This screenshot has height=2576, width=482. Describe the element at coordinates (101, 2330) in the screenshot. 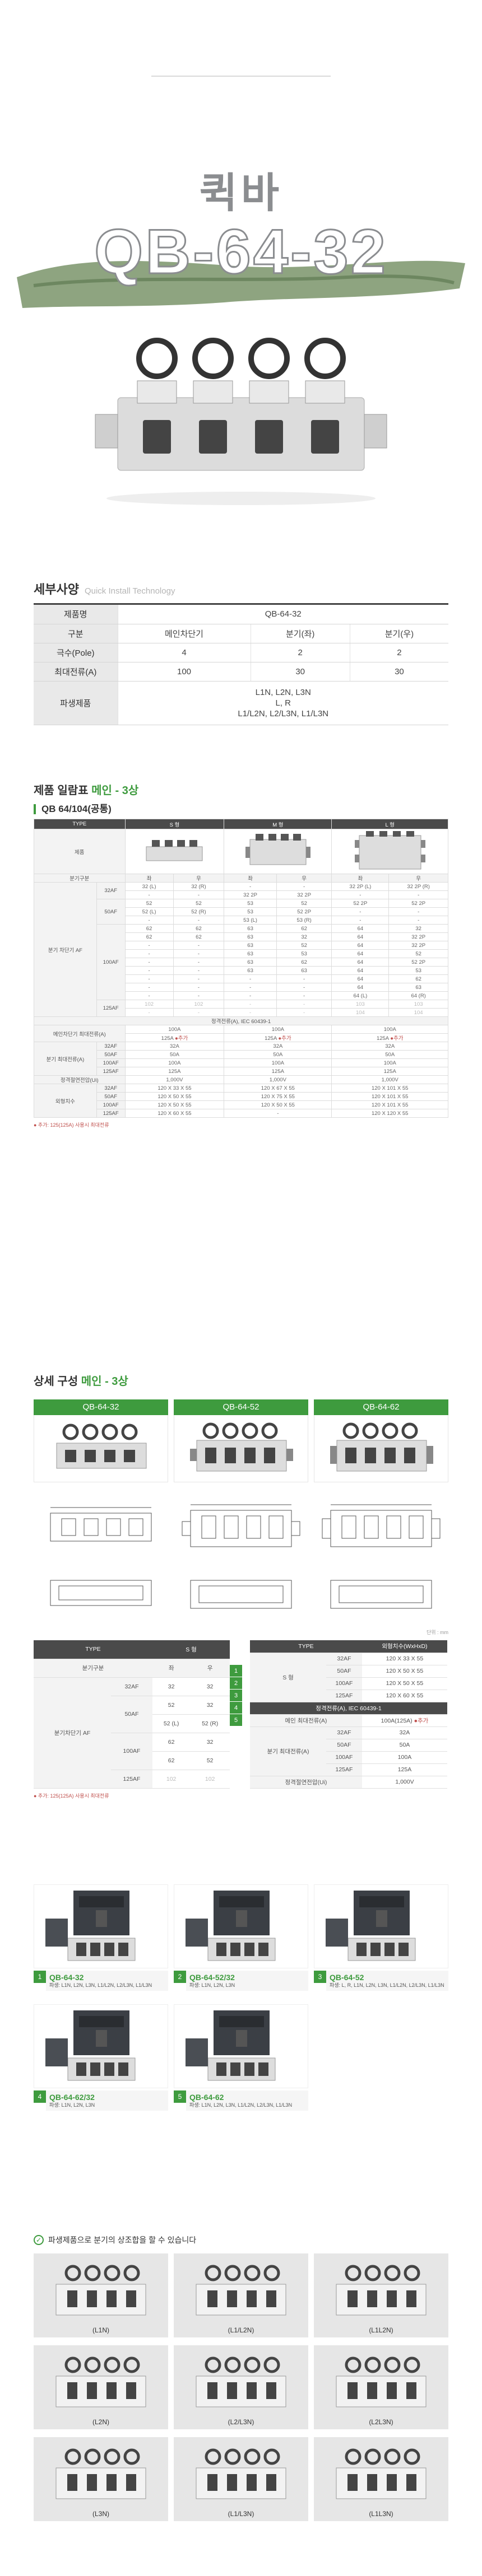

I see `combo-label: (L1N)` at that location.